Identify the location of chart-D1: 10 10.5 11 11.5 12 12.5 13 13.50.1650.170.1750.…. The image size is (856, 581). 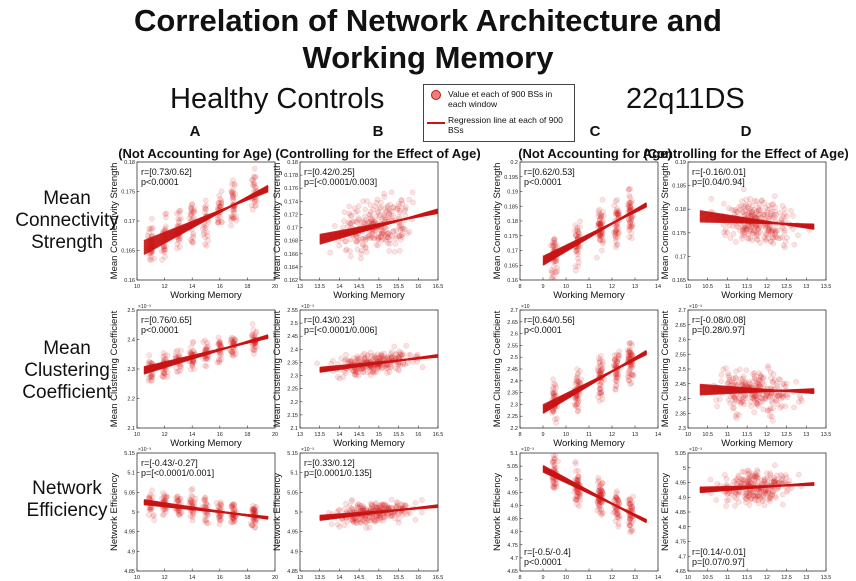
(745, 230).